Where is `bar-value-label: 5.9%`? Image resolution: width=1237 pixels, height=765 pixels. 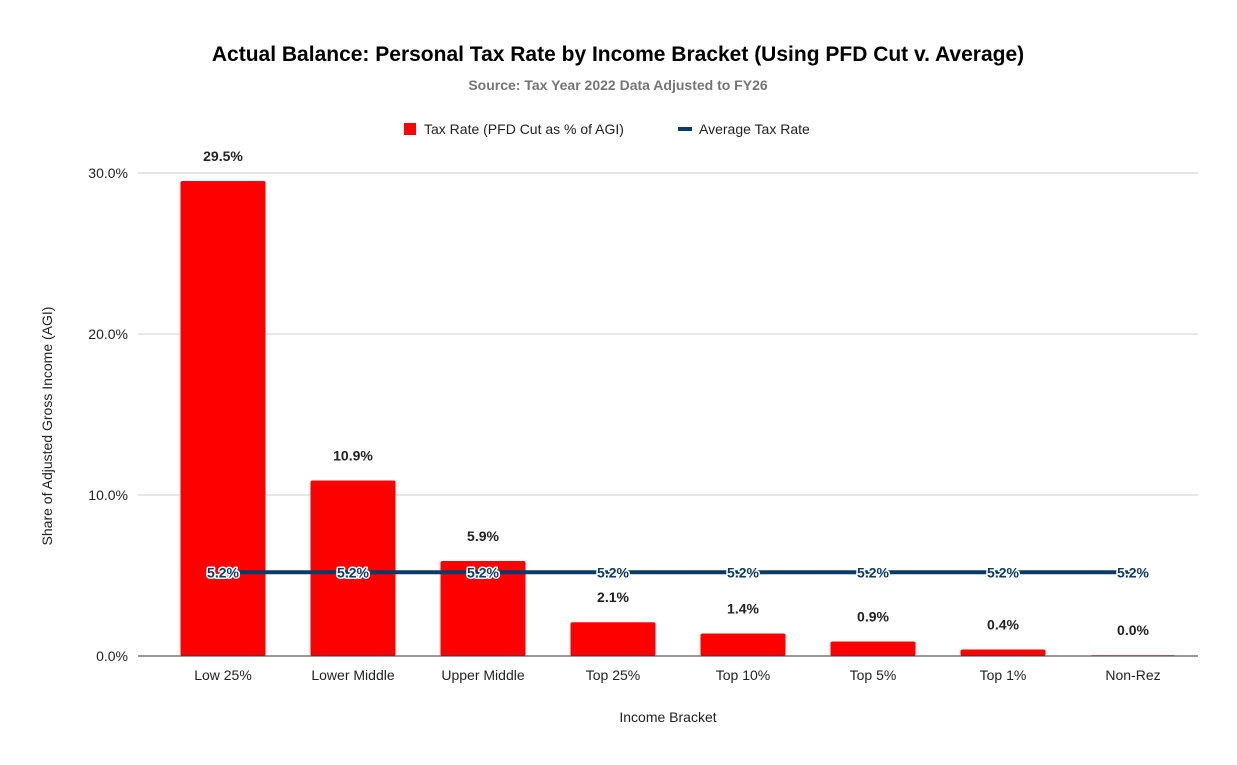
bar-value-label: 5.9% is located at coordinates (483, 536).